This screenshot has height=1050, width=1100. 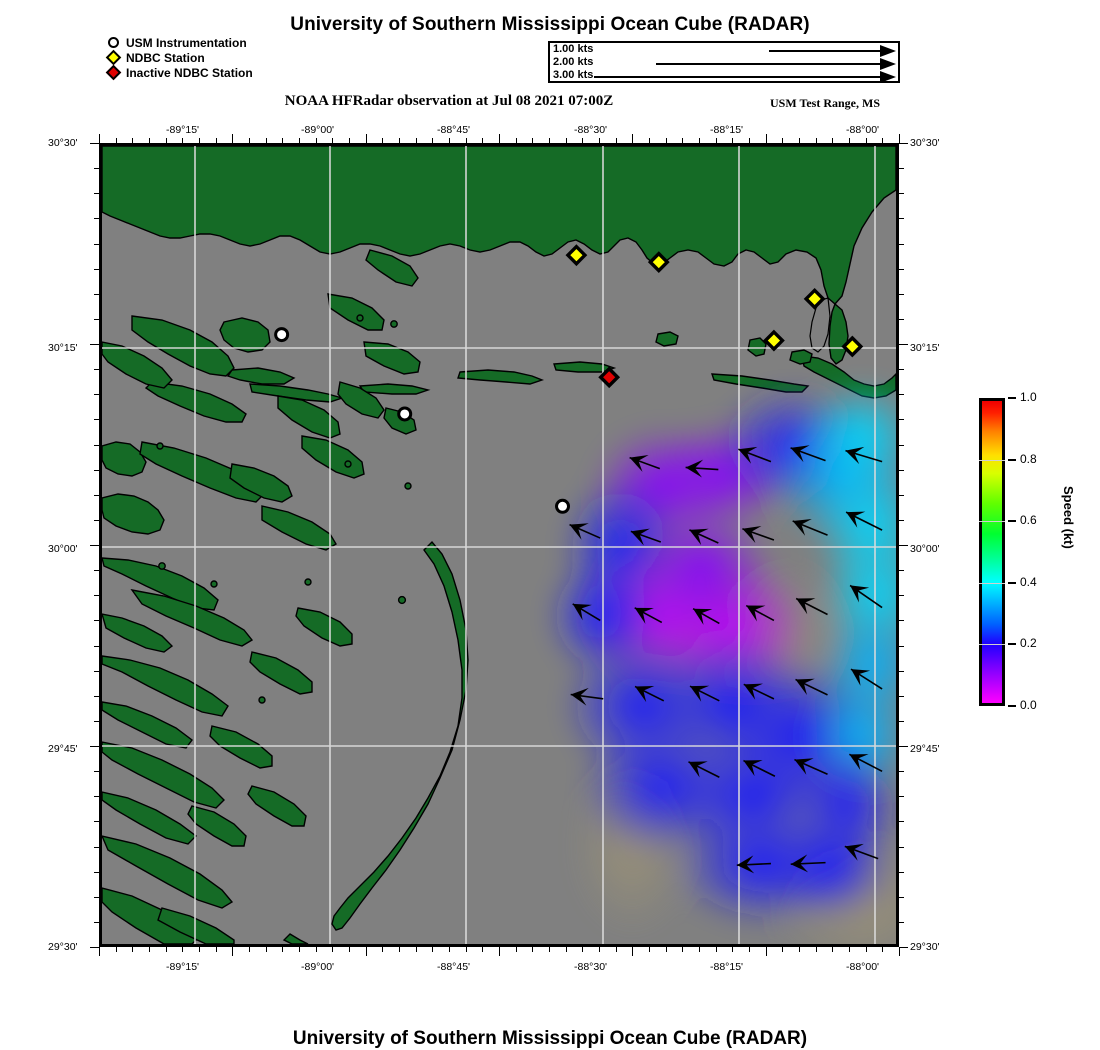 I want to click on legend-item-ndbc-station: NDBC Station, so click(x=220, y=57).